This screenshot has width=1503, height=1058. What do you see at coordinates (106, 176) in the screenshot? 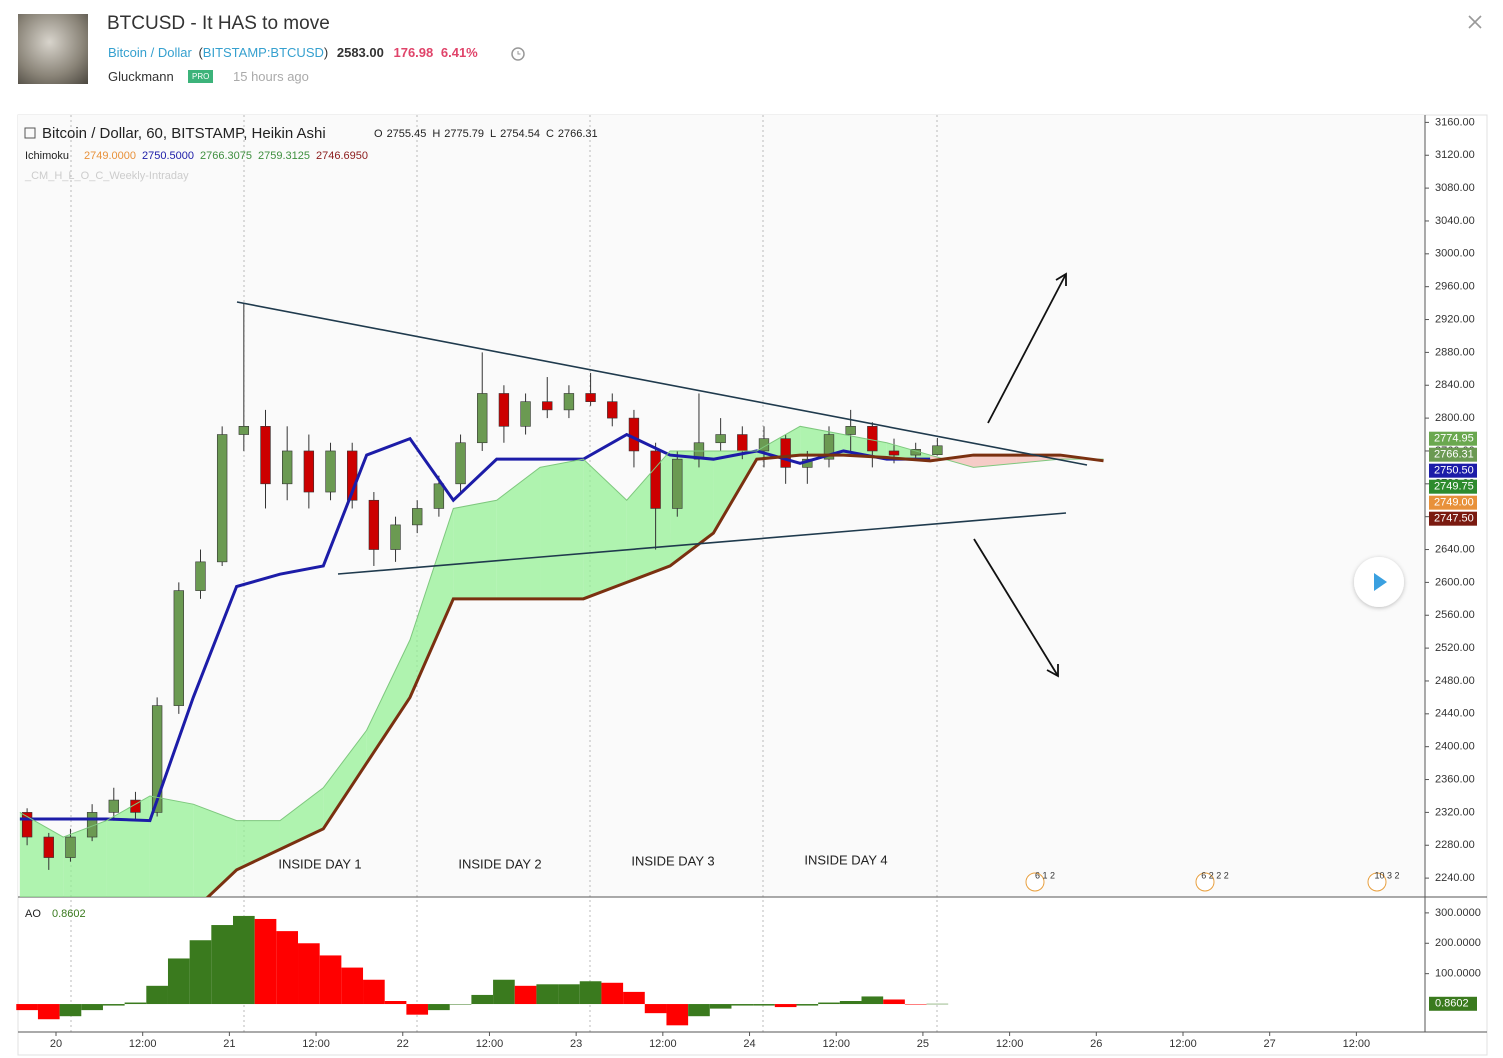
I see `indicator-label: _CM_H_L_O_C_Weekly-Intraday` at bounding box center [106, 176].